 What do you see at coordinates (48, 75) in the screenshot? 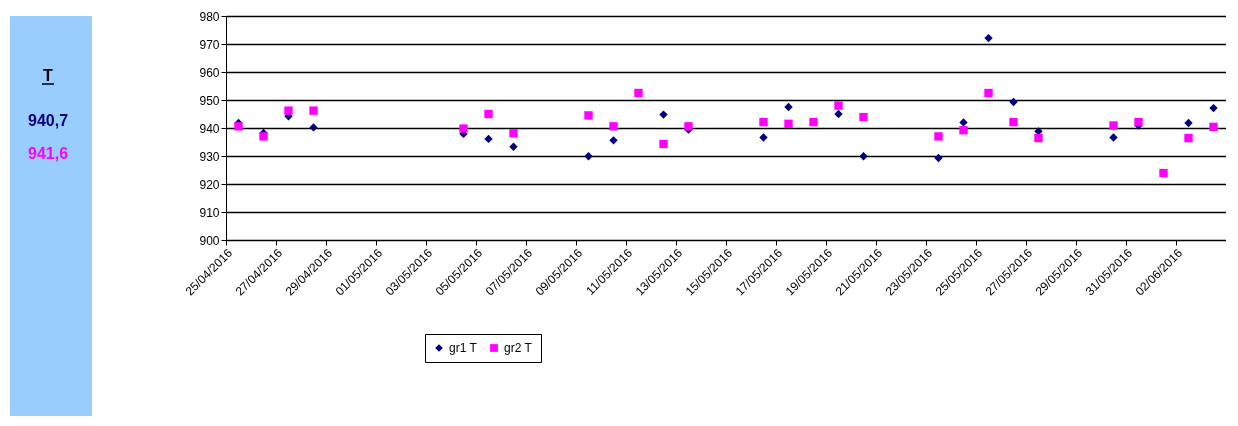
I see `text: T` at bounding box center [48, 75].